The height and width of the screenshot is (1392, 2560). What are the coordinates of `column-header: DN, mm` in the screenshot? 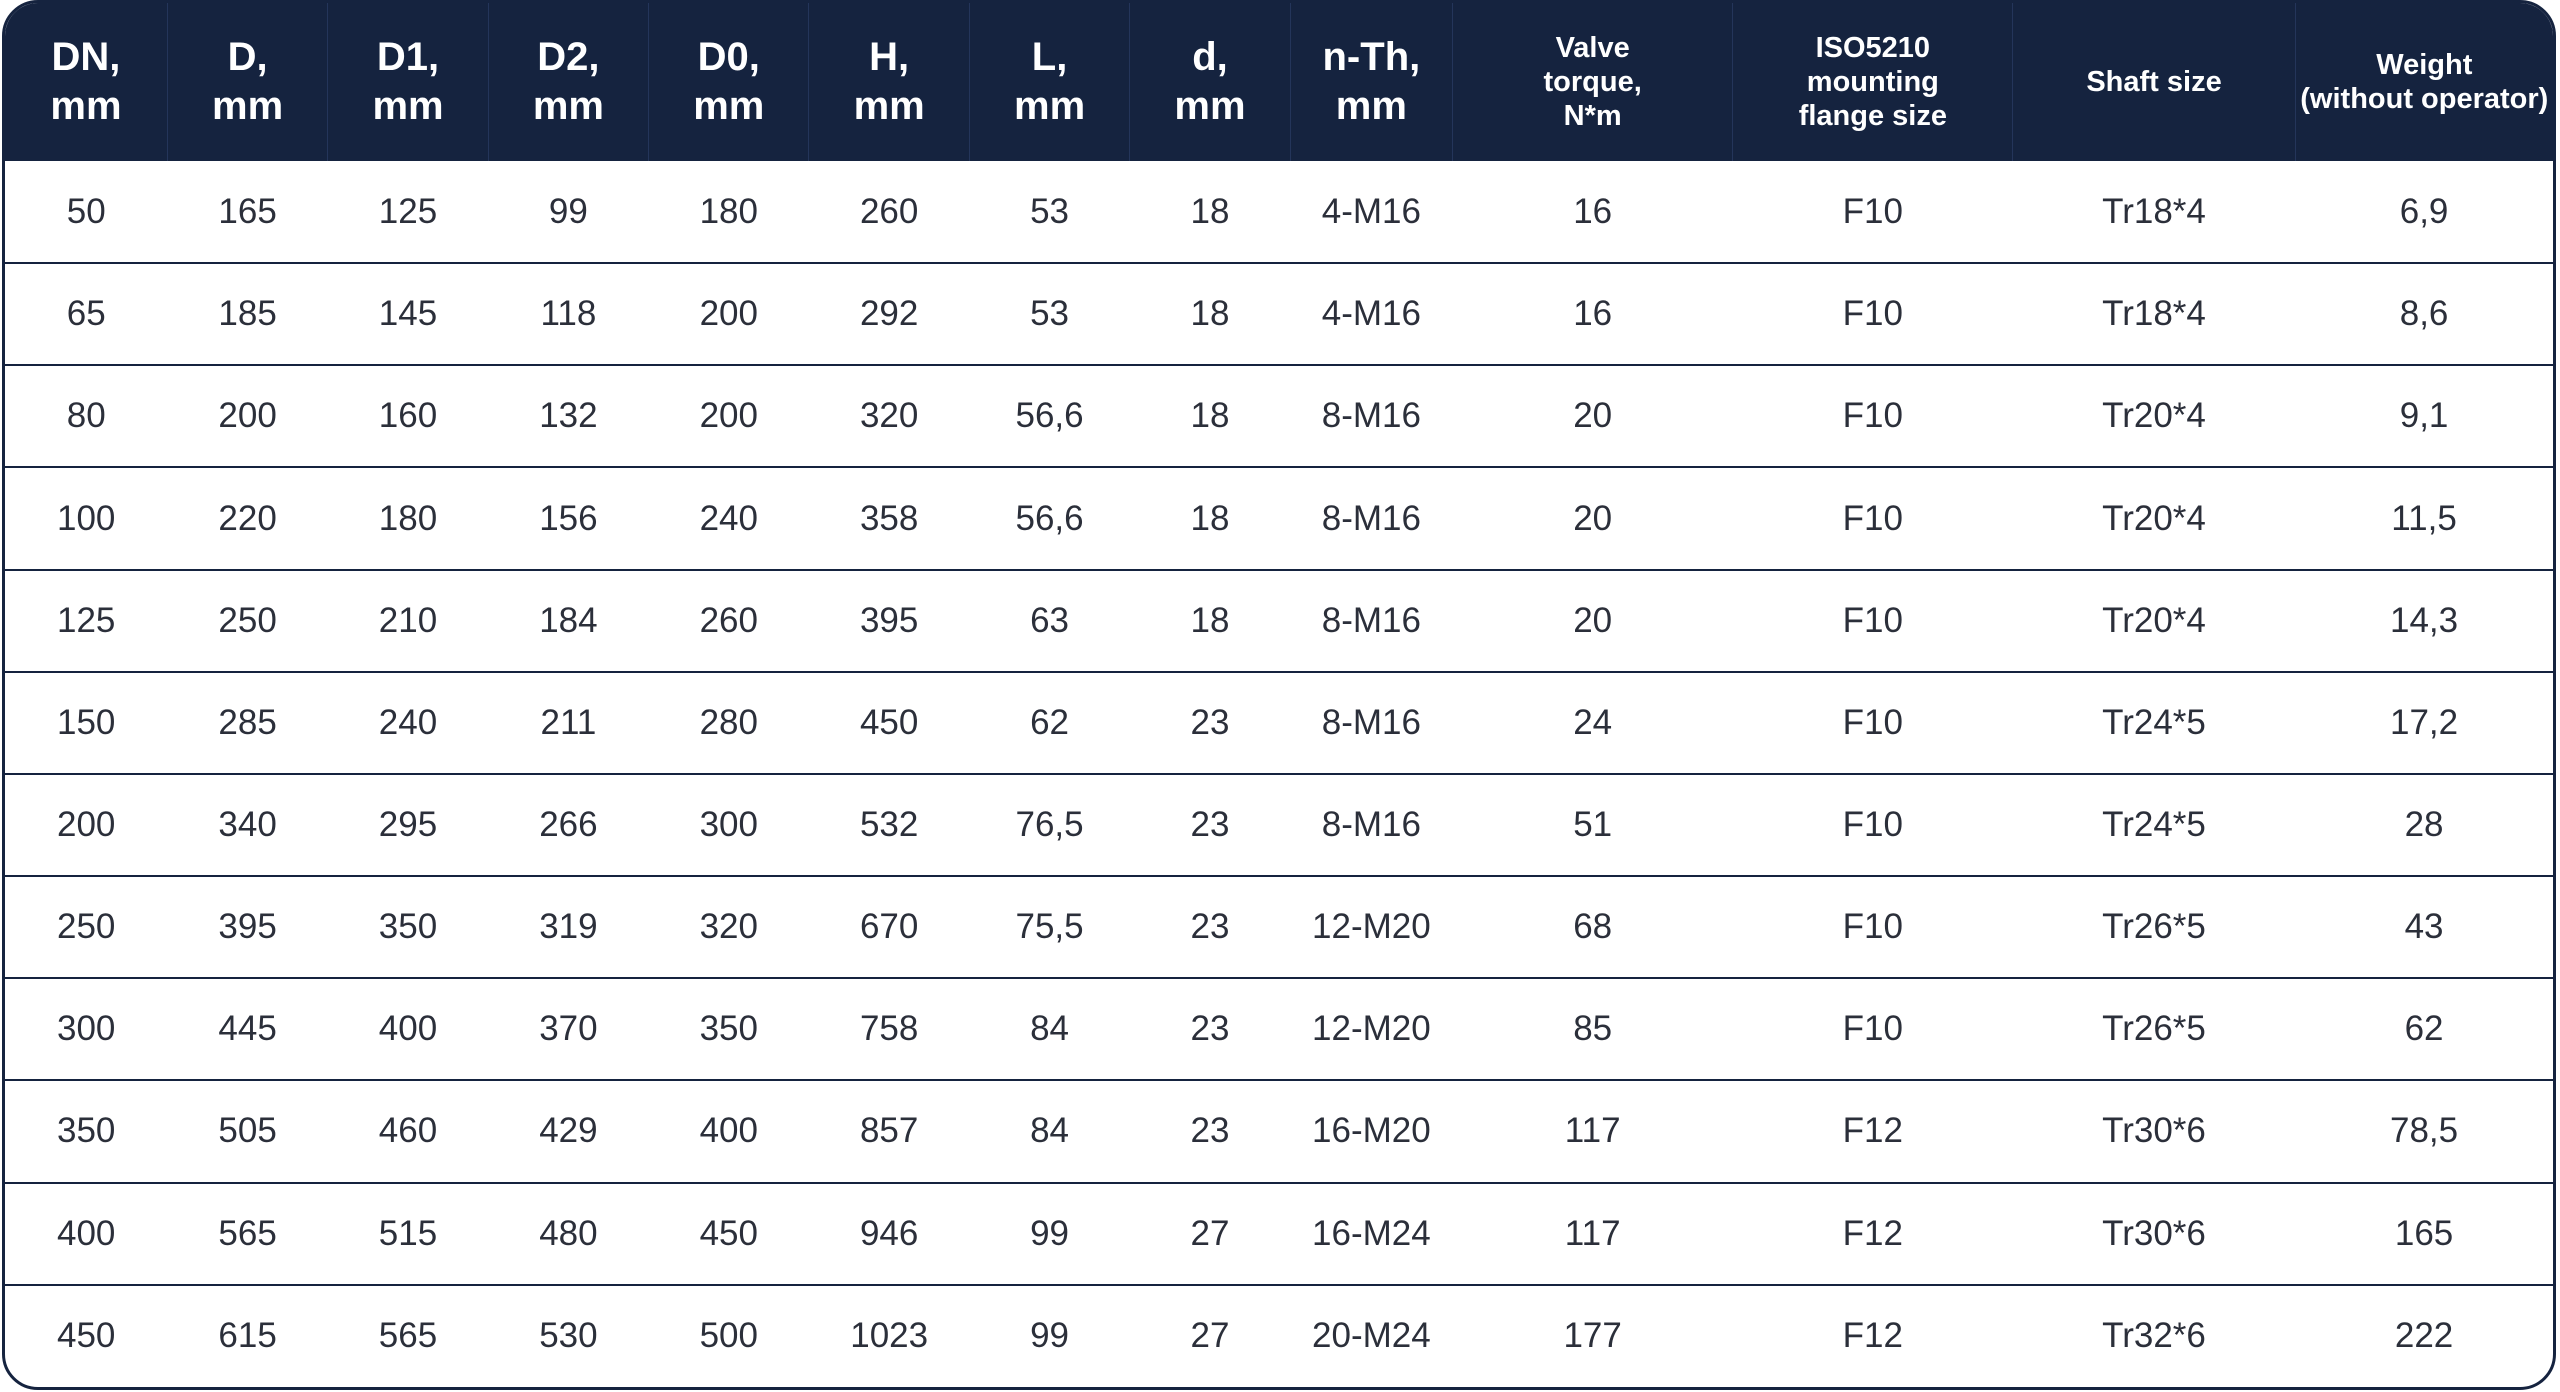 It's located at (86, 82).